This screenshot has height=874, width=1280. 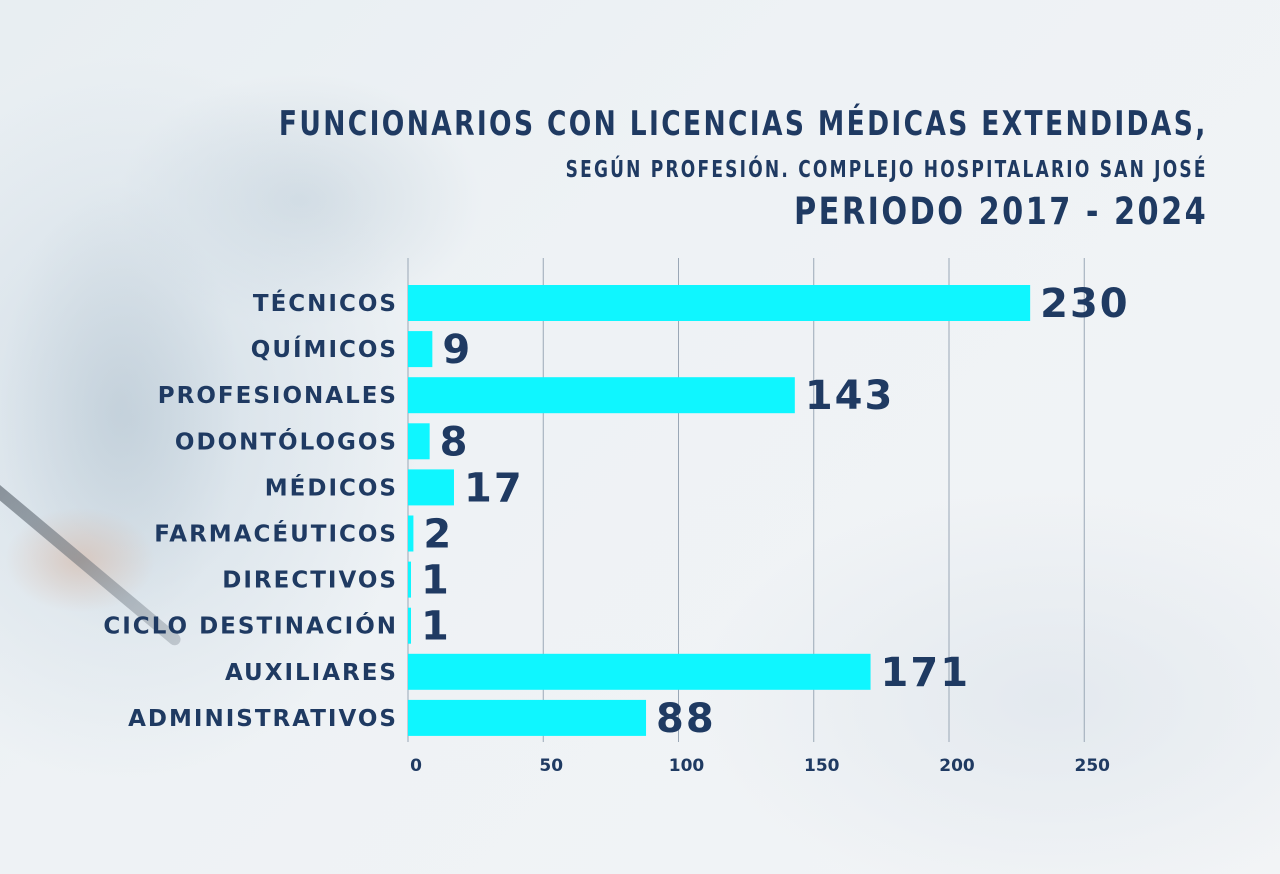 I want to click on category-label: TÉCNICOS, so click(x=325, y=303).